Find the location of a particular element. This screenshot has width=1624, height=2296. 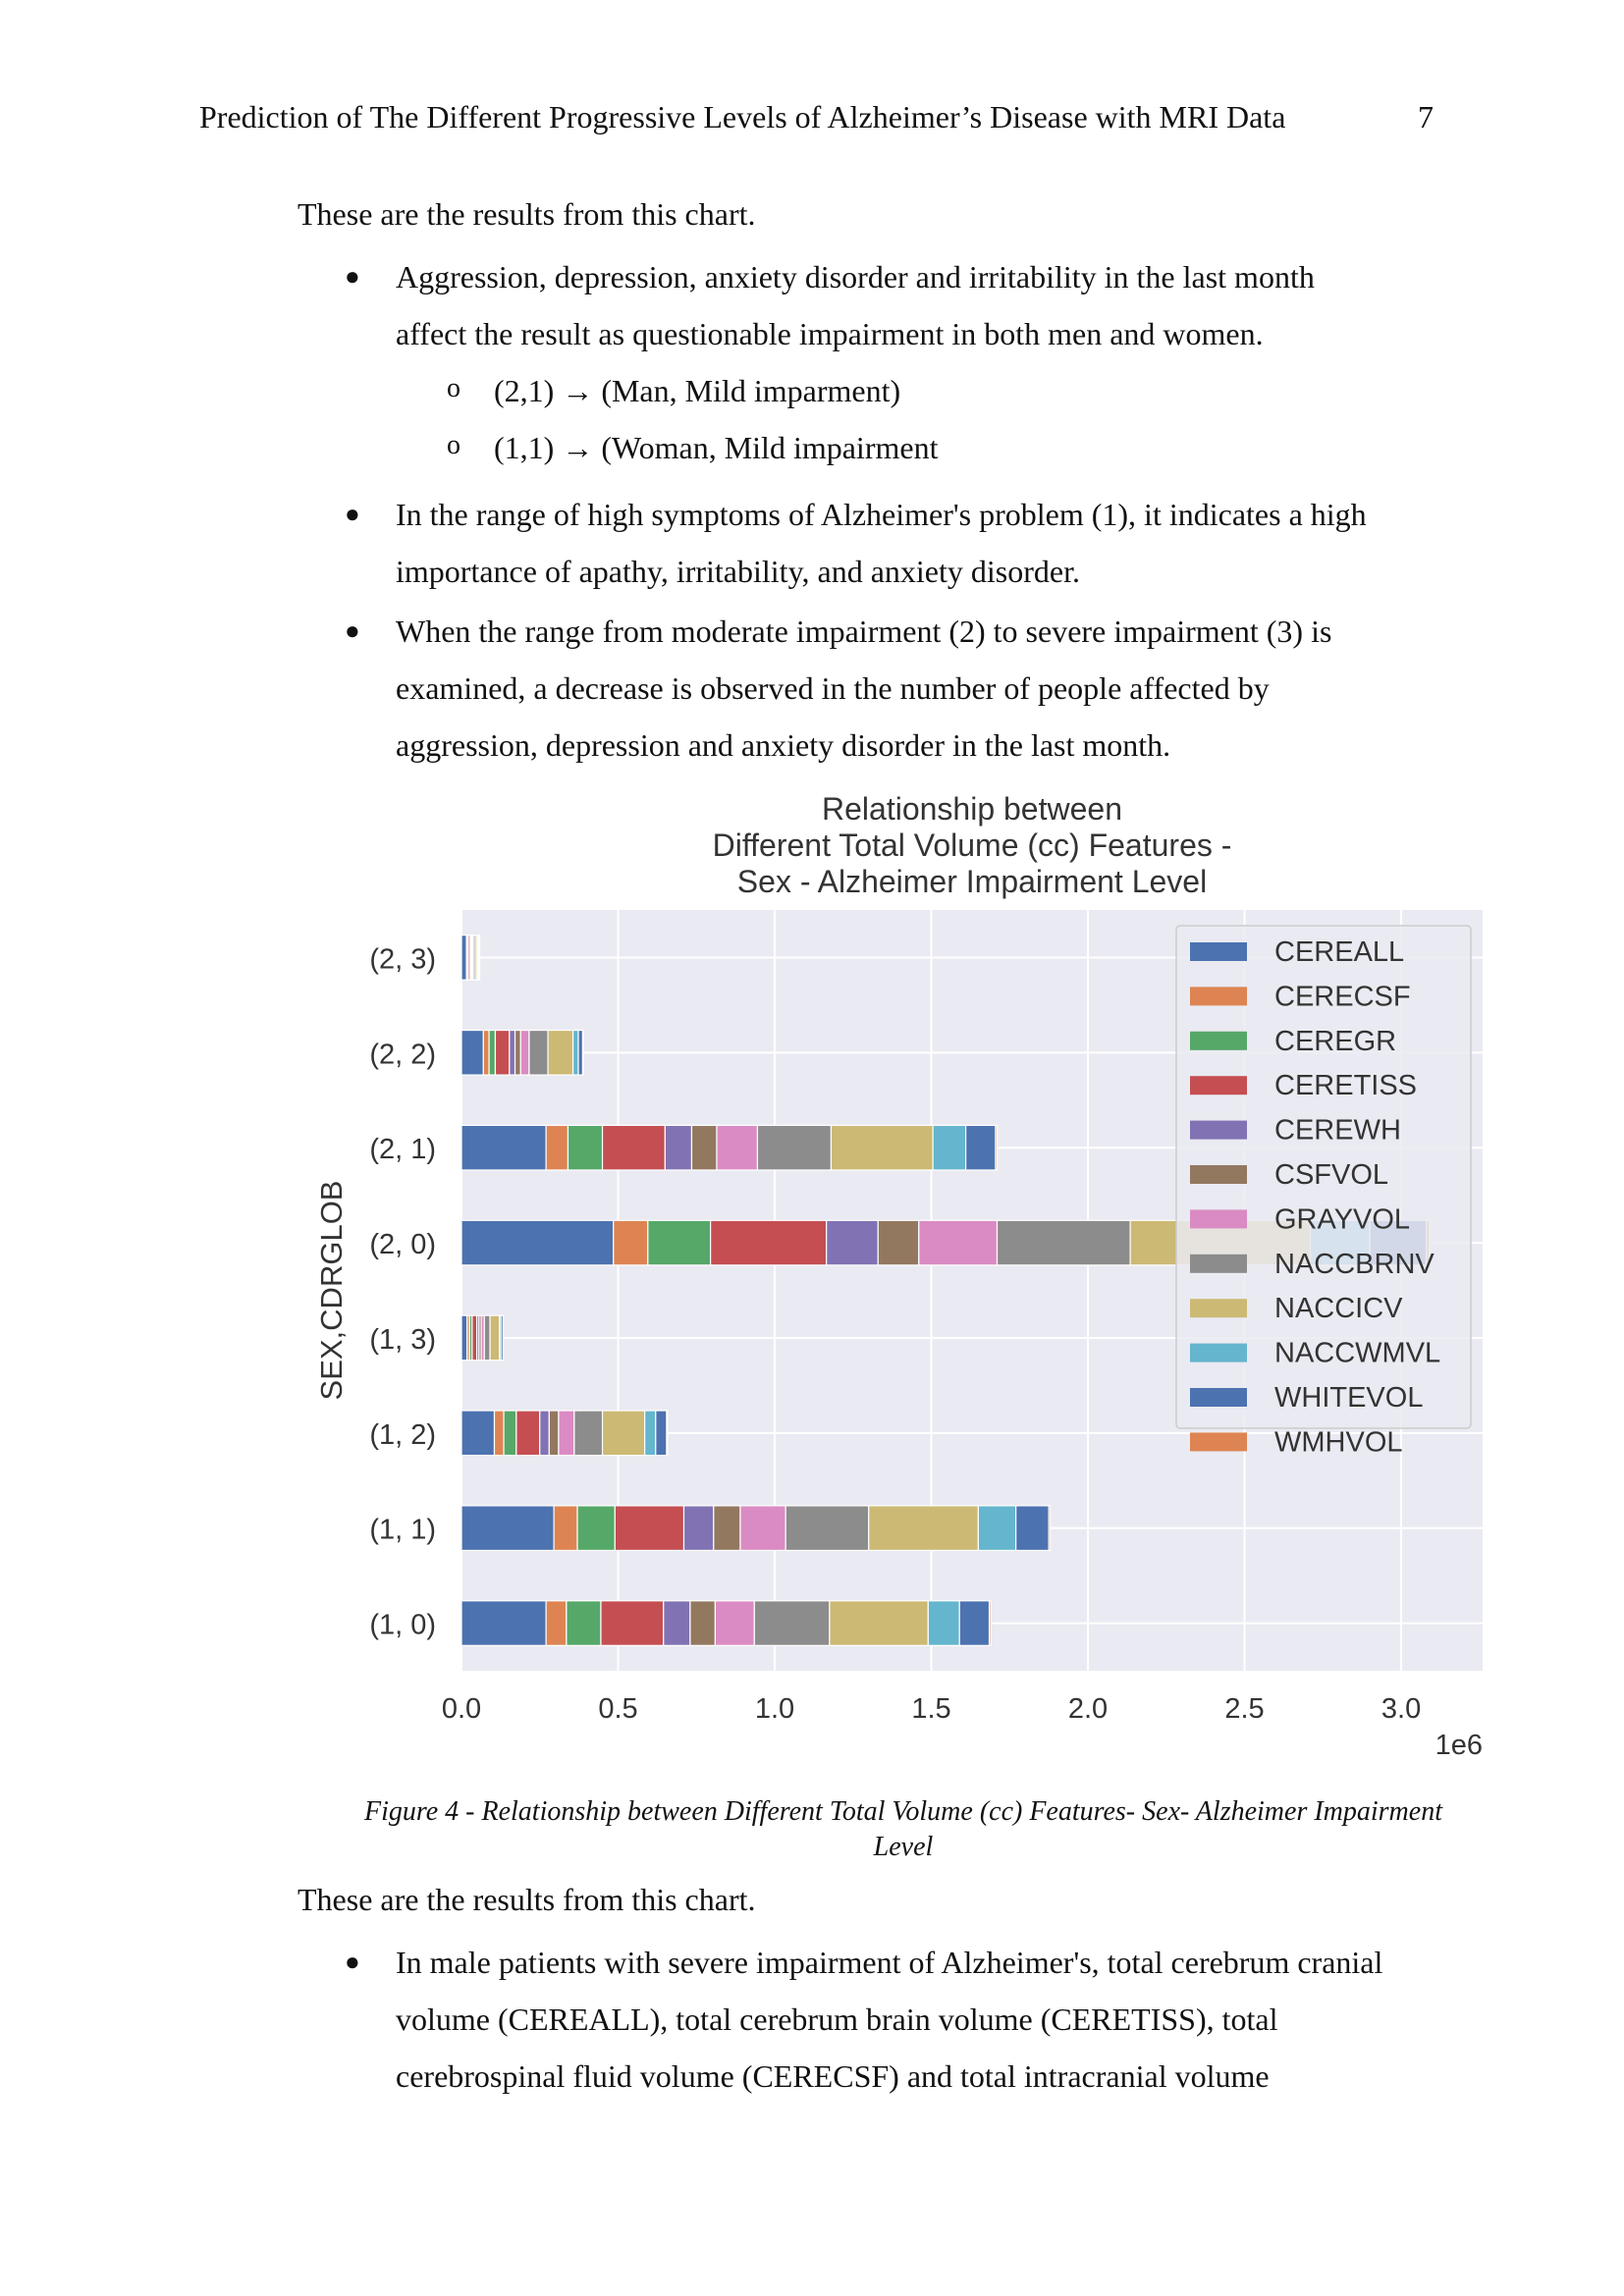

sub-bullet-item: o (2,1) → (Man, Mild imparment) is located at coordinates (673, 391).